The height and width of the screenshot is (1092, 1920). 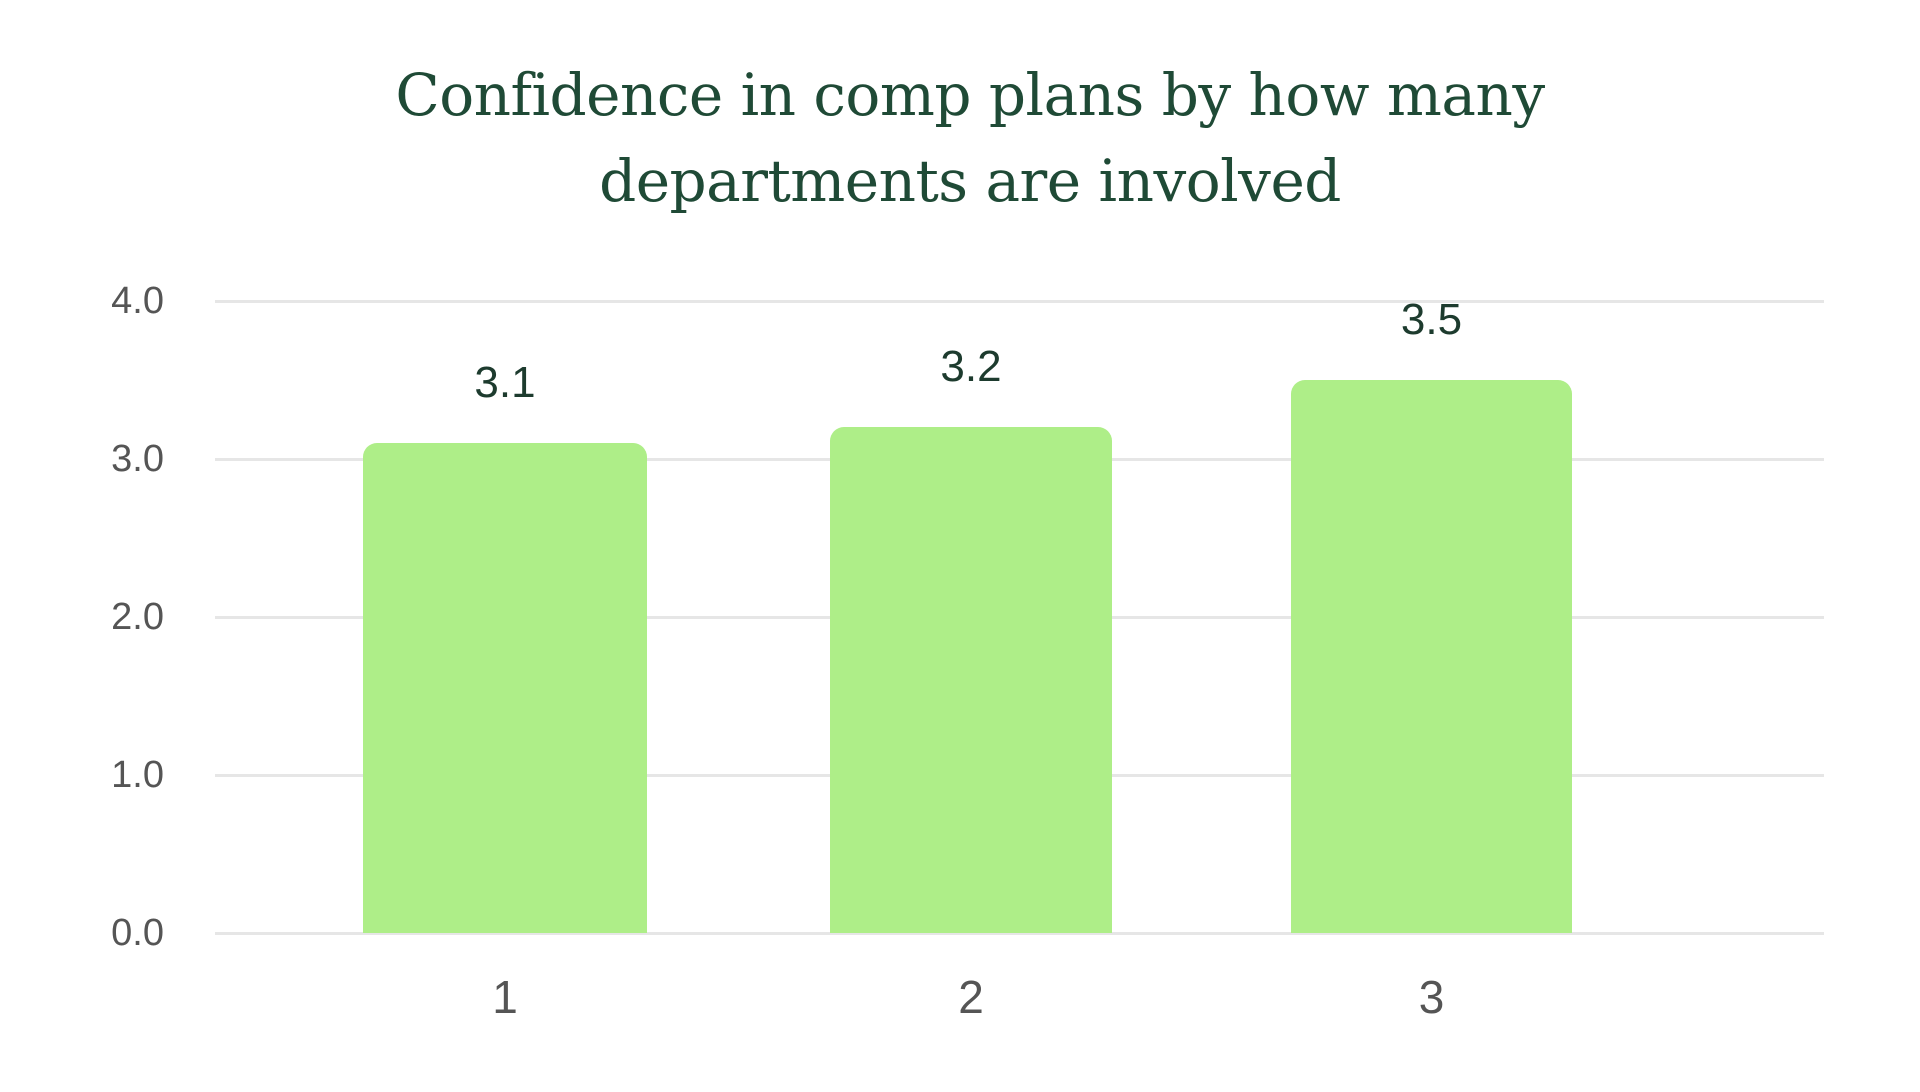 What do you see at coordinates (1431, 997) in the screenshot?
I see `x-tick-label: 3` at bounding box center [1431, 997].